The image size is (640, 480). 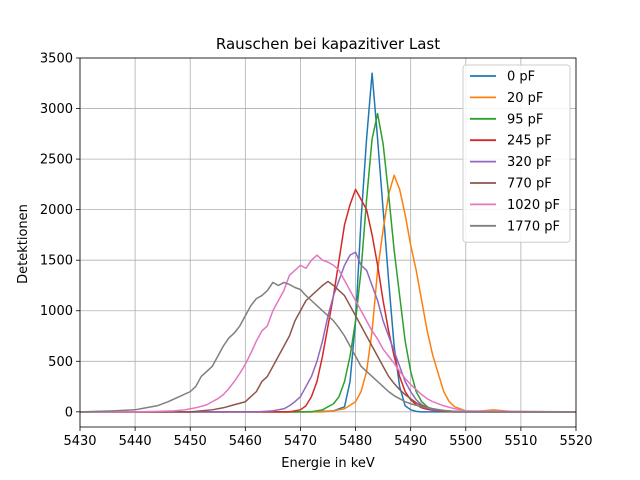 What do you see at coordinates (525, 119) in the screenshot?
I see `legend-label: 95 pF` at bounding box center [525, 119].